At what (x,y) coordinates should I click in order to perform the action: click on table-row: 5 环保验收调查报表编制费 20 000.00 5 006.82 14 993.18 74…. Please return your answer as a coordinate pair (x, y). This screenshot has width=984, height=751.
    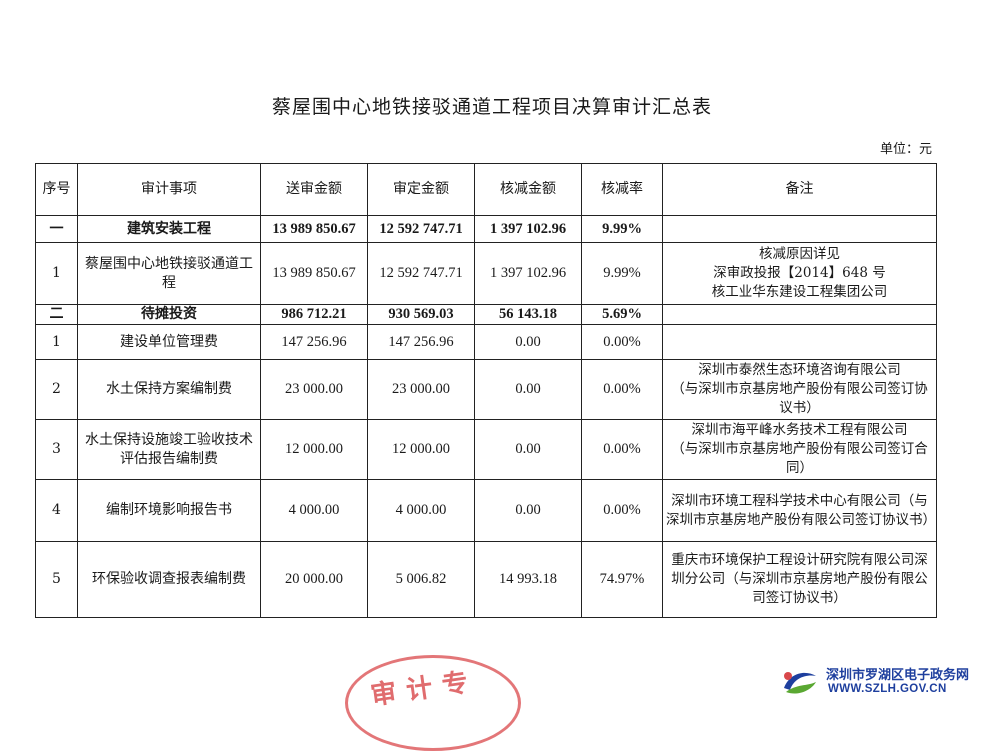
    Looking at the image, I should click on (486, 579).